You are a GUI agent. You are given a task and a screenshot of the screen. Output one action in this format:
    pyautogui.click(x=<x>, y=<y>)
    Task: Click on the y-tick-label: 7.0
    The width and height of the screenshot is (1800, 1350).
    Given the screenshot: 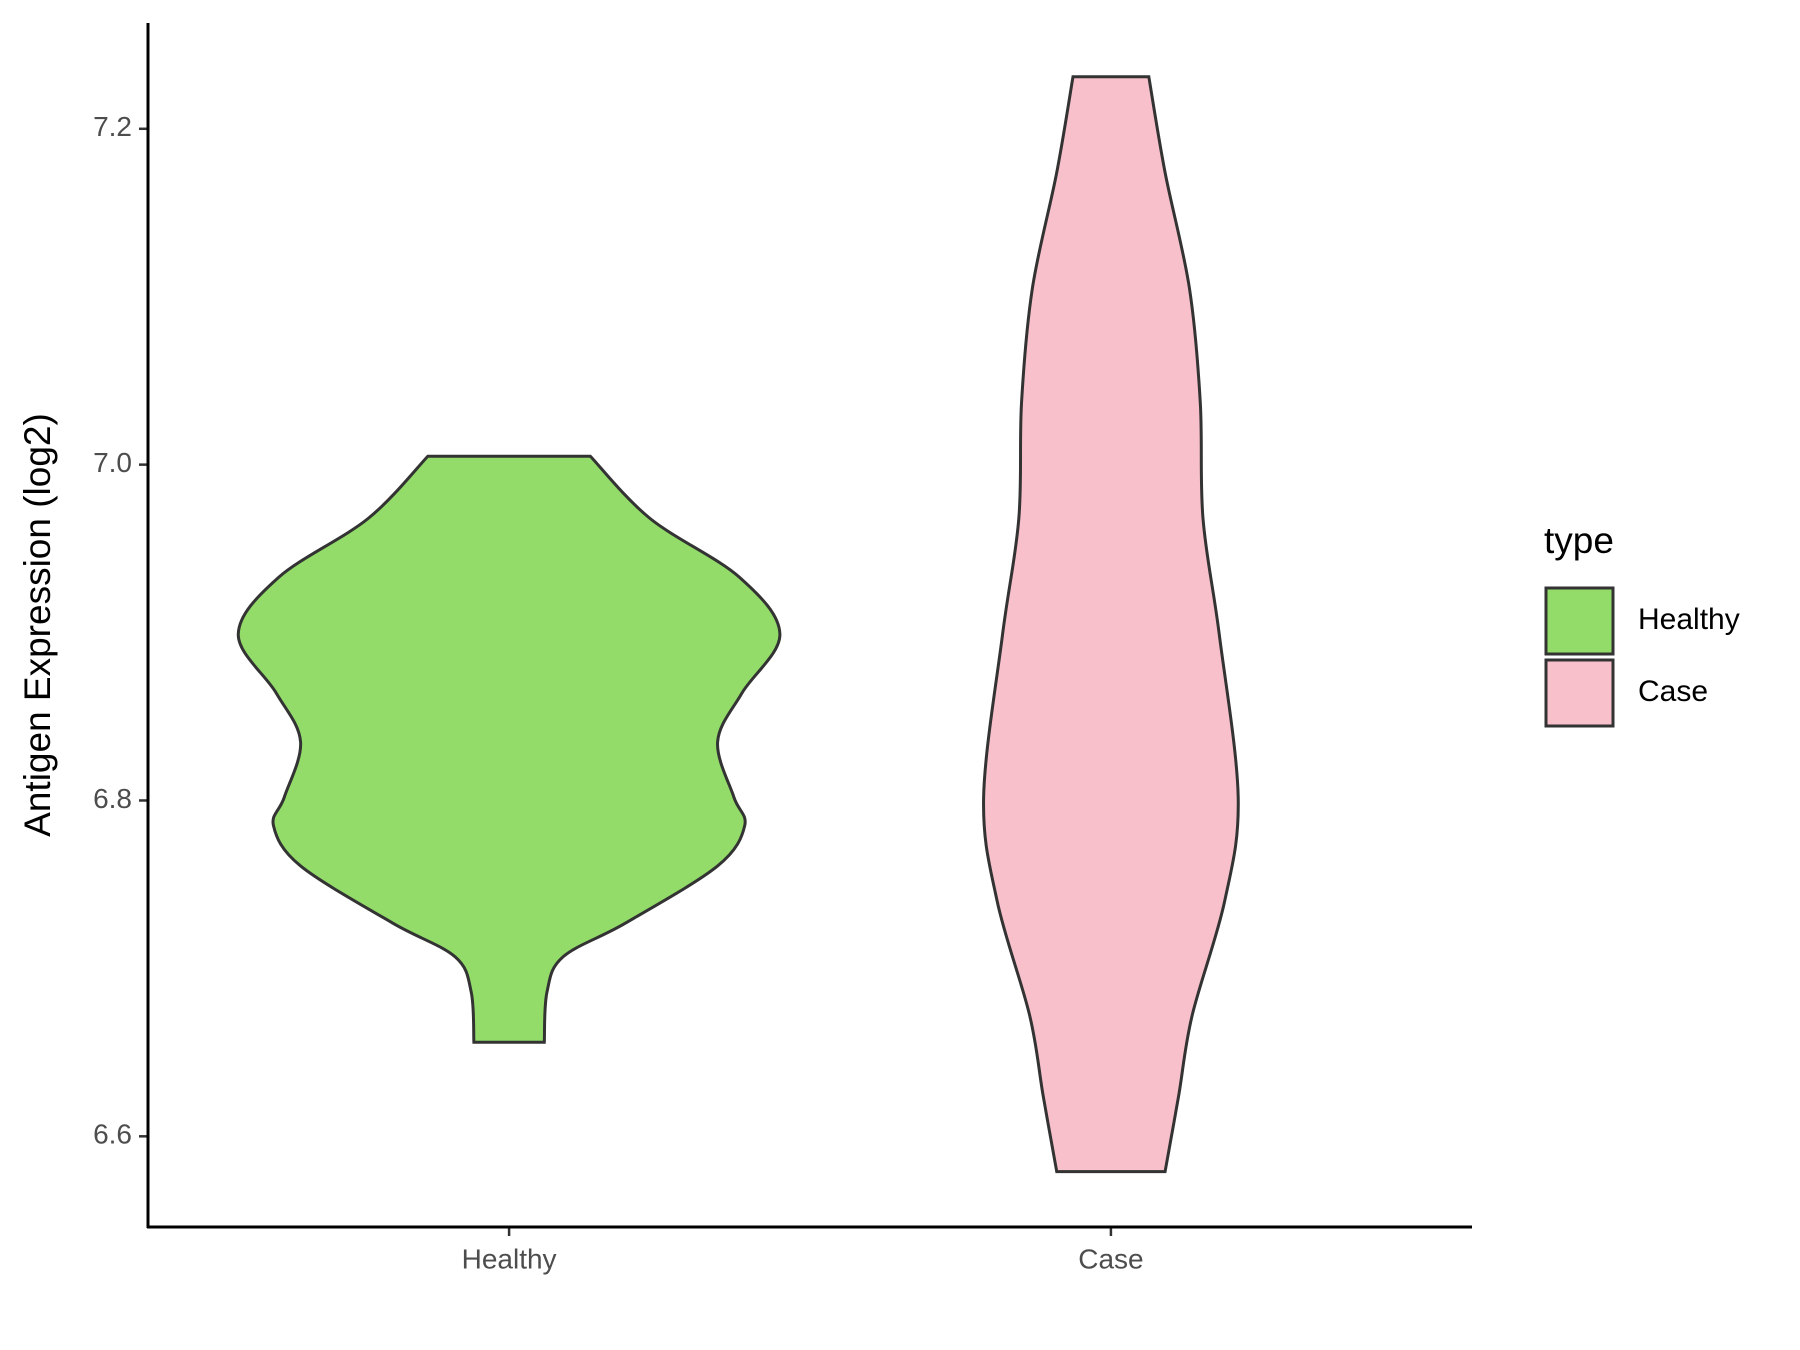 What is the action you would take?
    pyautogui.click(x=112, y=462)
    